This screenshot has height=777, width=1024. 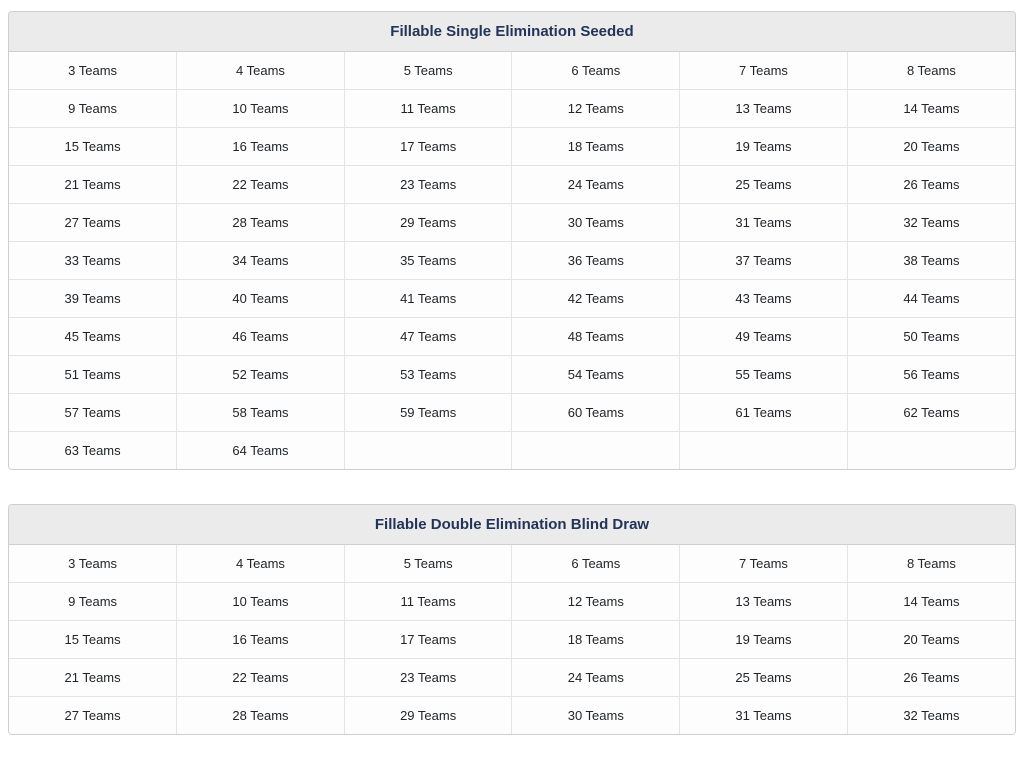 What do you see at coordinates (596, 298) in the screenshot?
I see `team-count-cell: 42 Teams` at bounding box center [596, 298].